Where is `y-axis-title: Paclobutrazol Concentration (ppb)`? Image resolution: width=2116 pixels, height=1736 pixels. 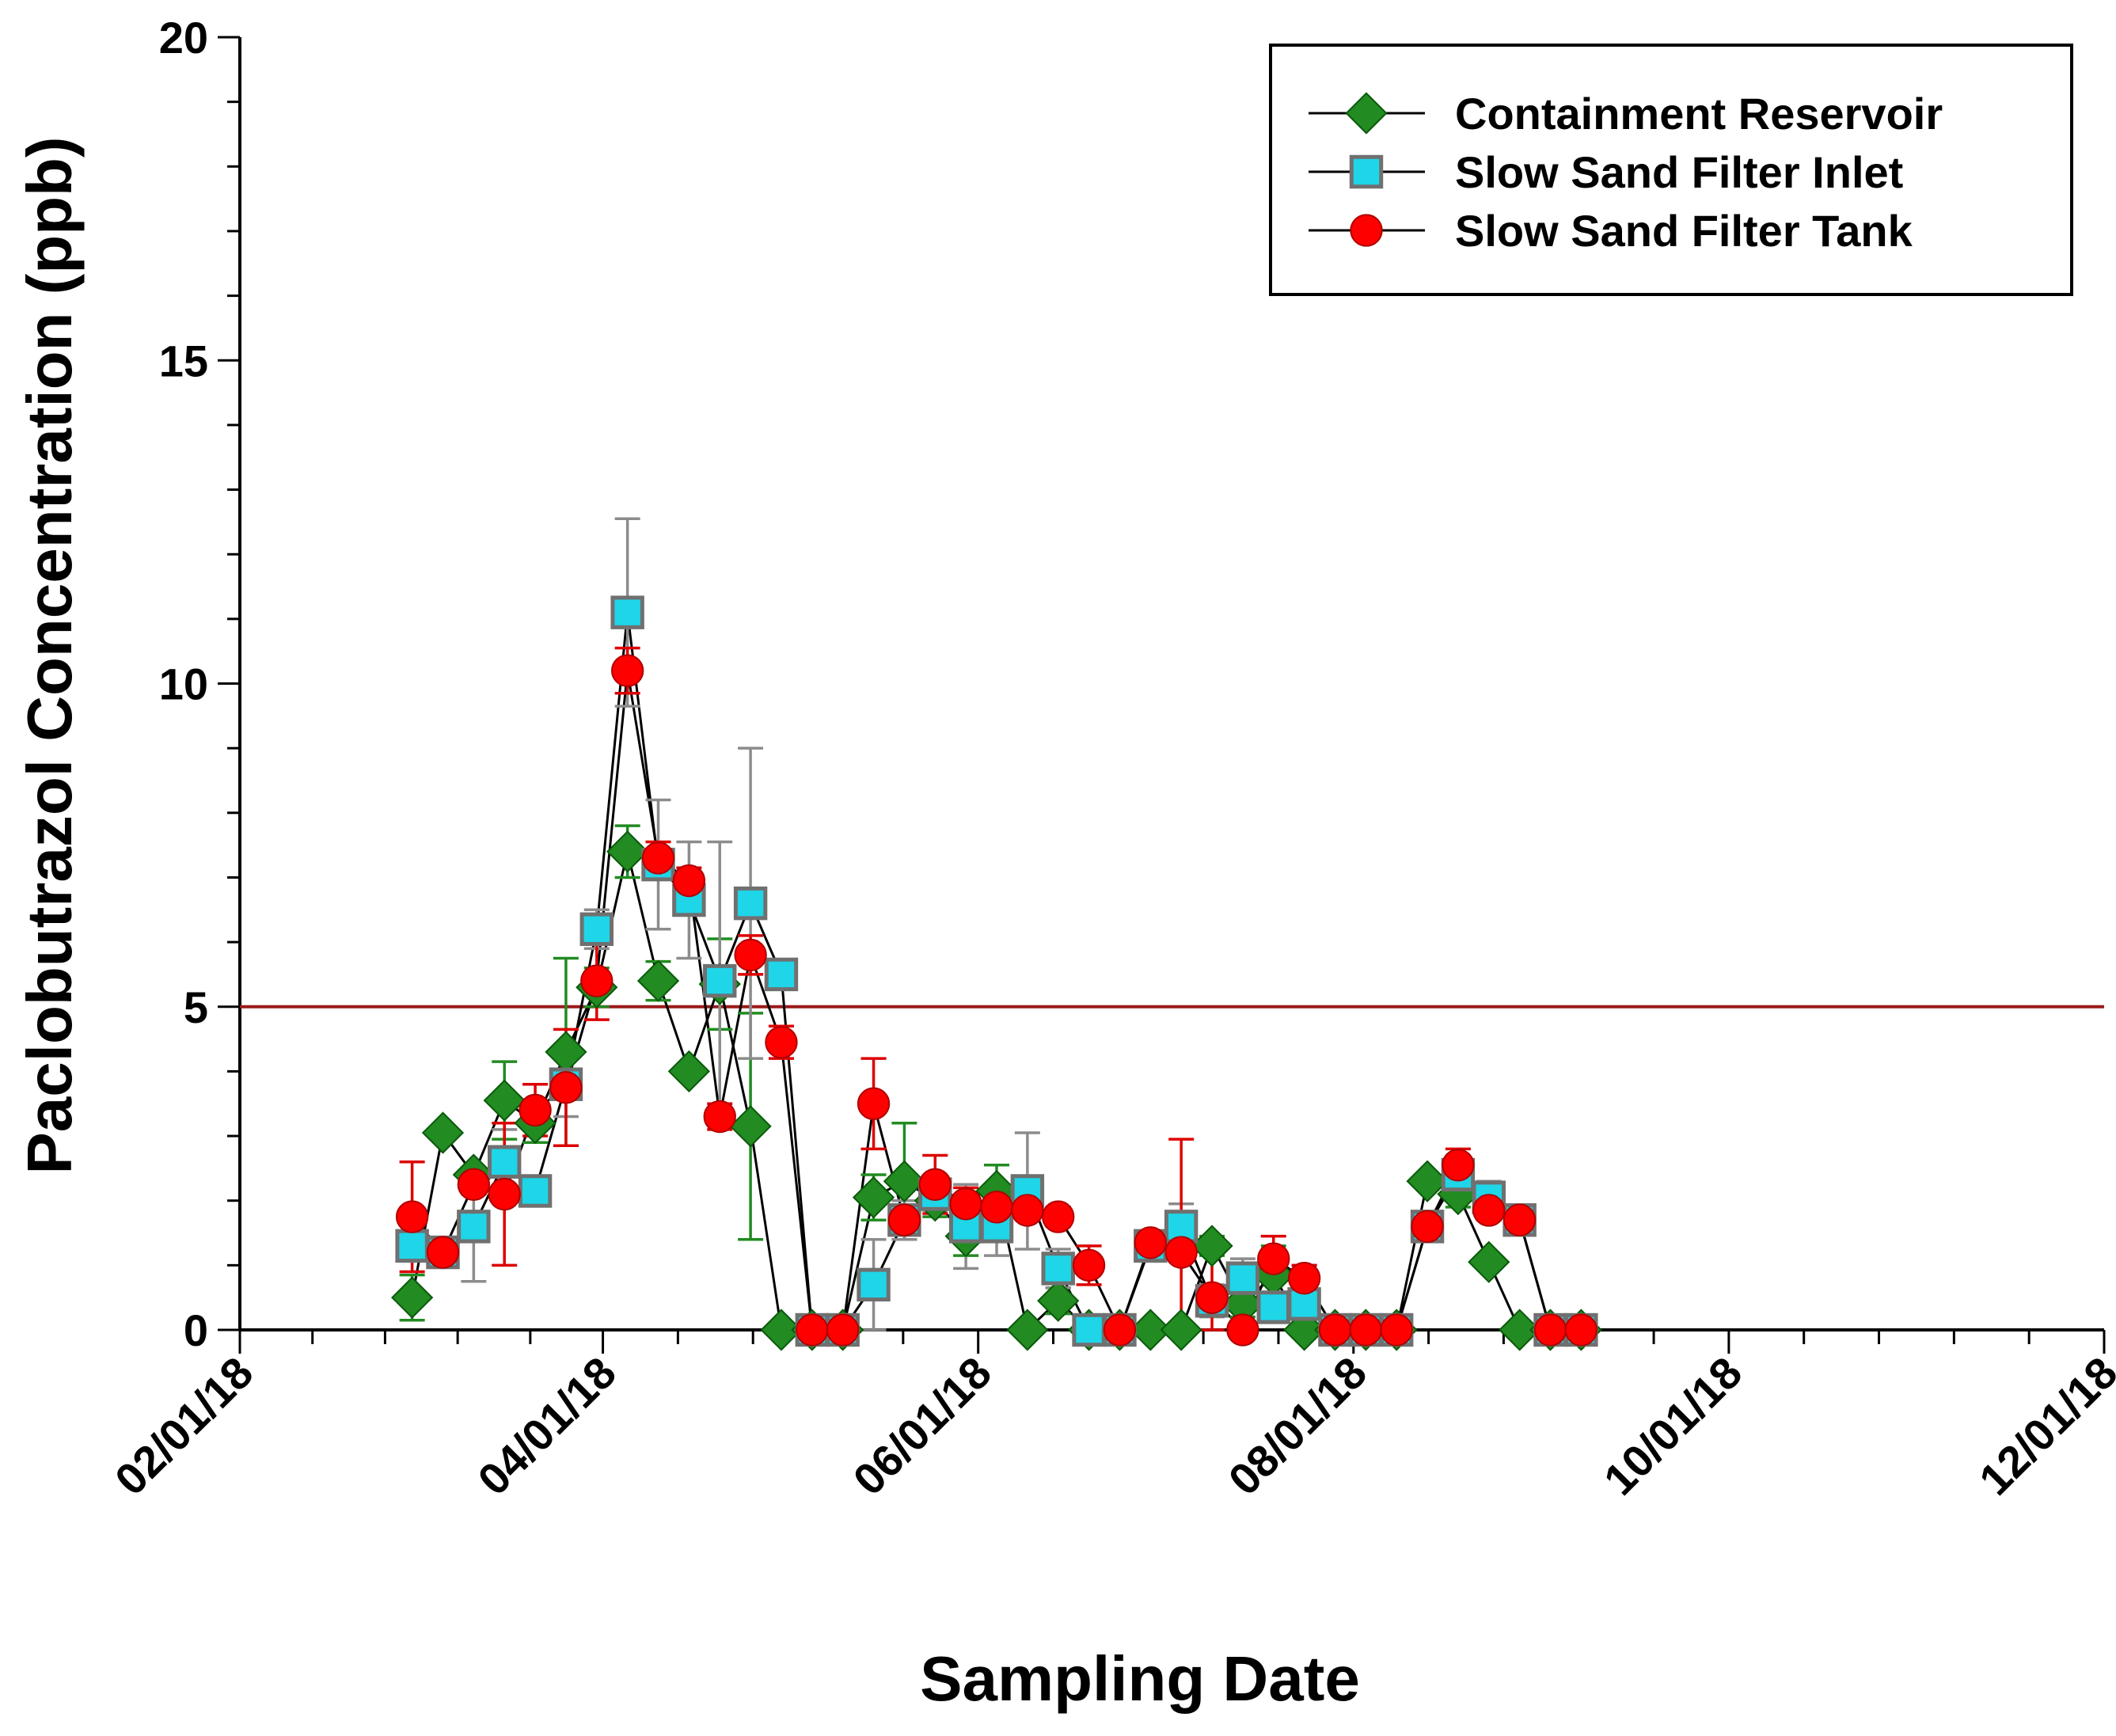 y-axis-title: Paclobutrazol Concentration (ppb) is located at coordinates (49, 655).